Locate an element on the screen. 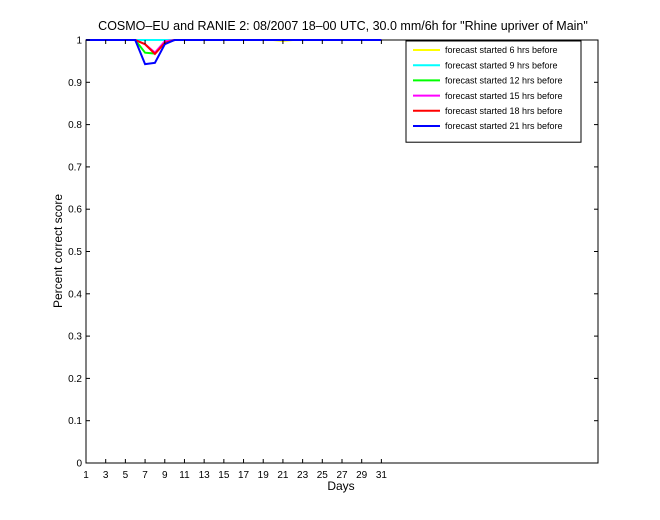 This screenshot has height=520, width=660. y-tick-label: 0.2 is located at coordinates (75, 379).